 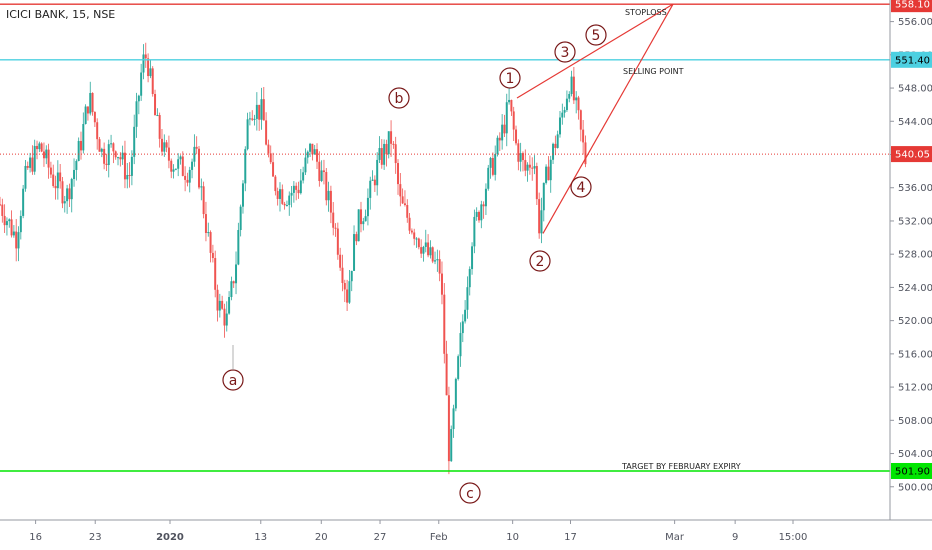 I want to click on wave-label-4: 4, so click(x=581, y=188).